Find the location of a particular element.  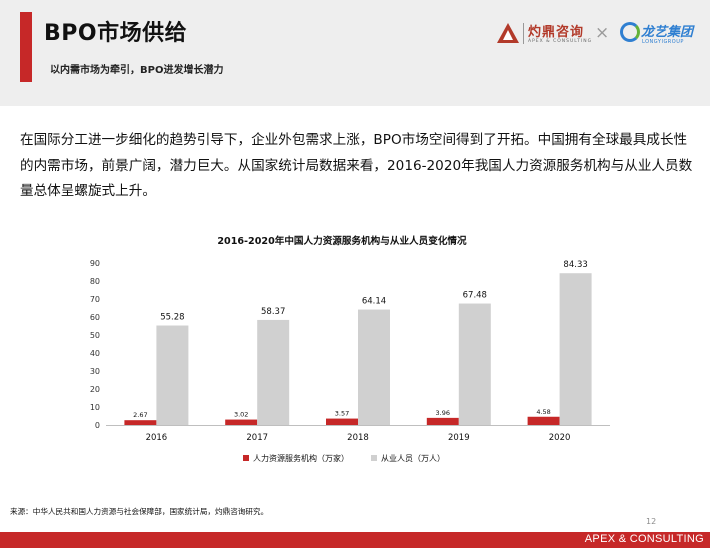

chart-legend: 人力资源服务机构（万家） 从业人员（万人） is located at coordinates (344, 458).